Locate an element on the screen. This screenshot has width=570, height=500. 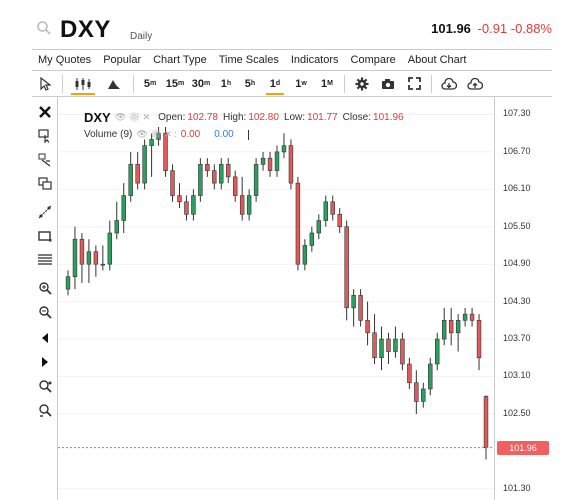
mountain-type-button is located at coordinates (114, 84).